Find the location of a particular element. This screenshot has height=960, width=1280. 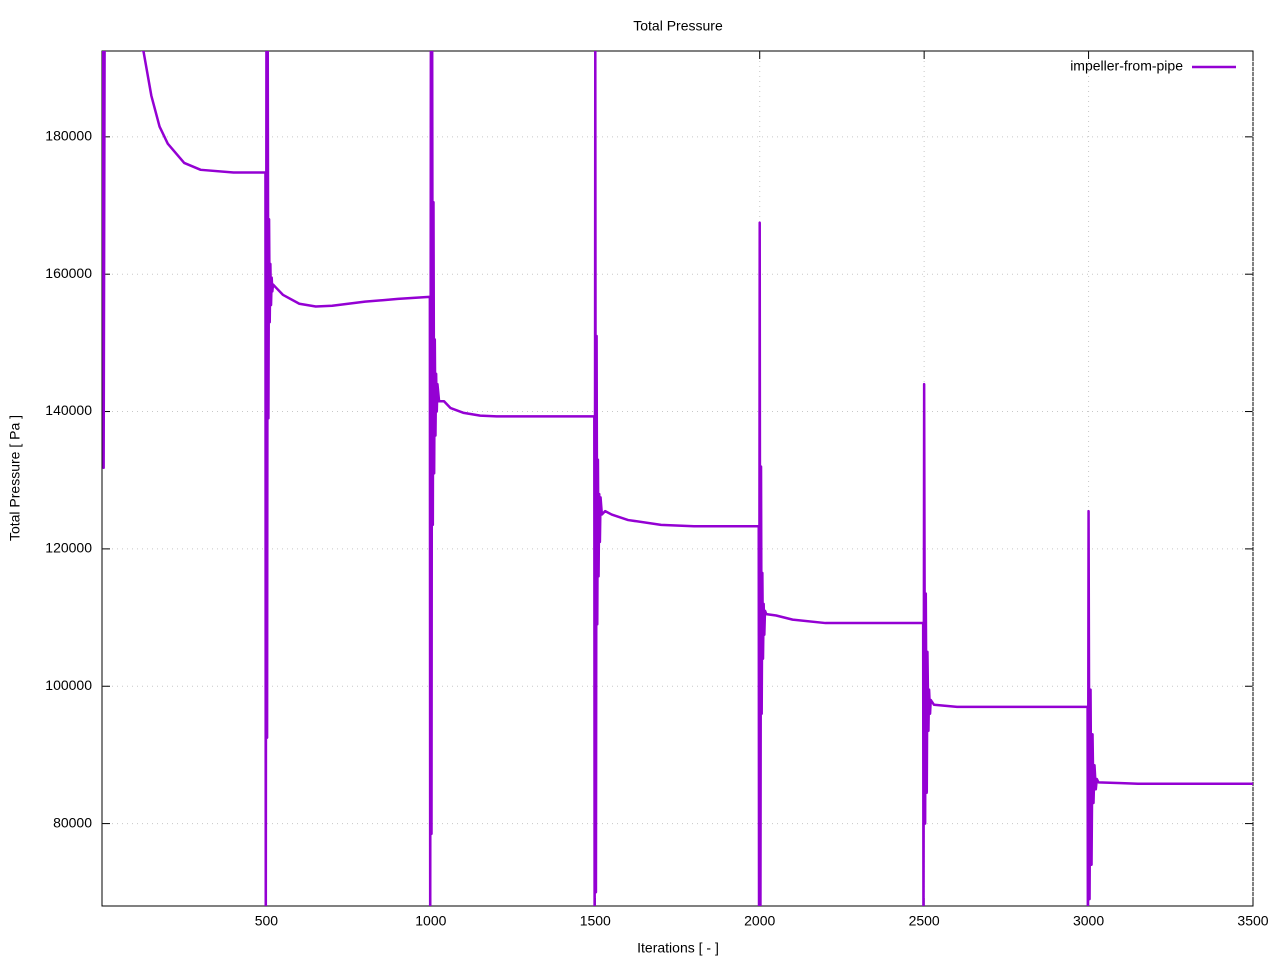

y-tick-label: 180000 is located at coordinates (68, 136).